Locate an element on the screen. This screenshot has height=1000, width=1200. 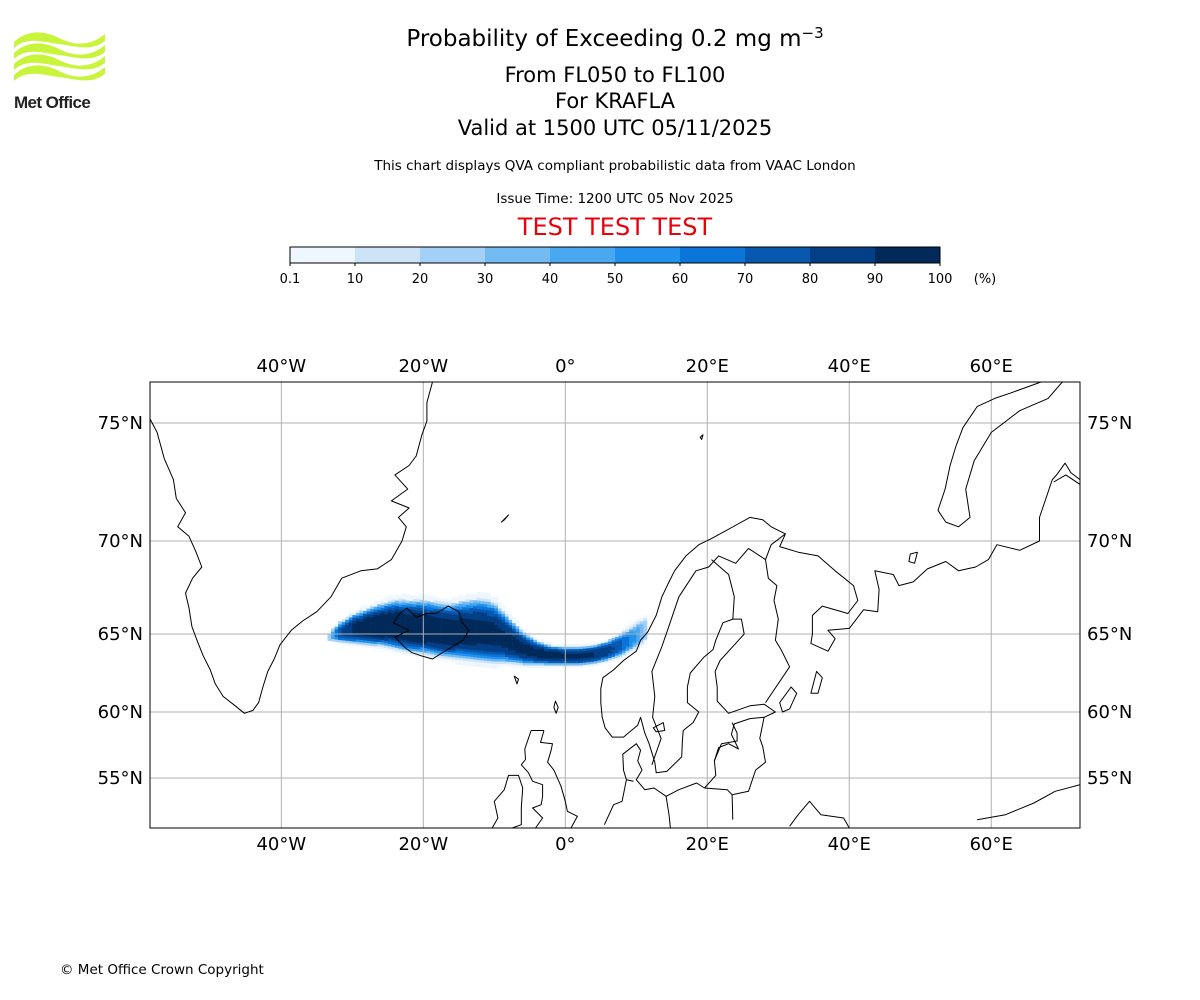
chart-title-text: Probability of Exceeding 0.2 mg m is located at coordinates (604, 39).